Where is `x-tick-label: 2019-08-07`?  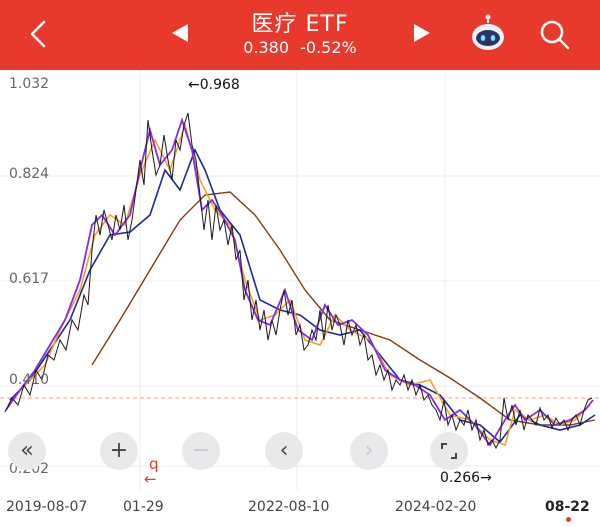
x-tick-label: 2019-08-07 is located at coordinates (47, 507).